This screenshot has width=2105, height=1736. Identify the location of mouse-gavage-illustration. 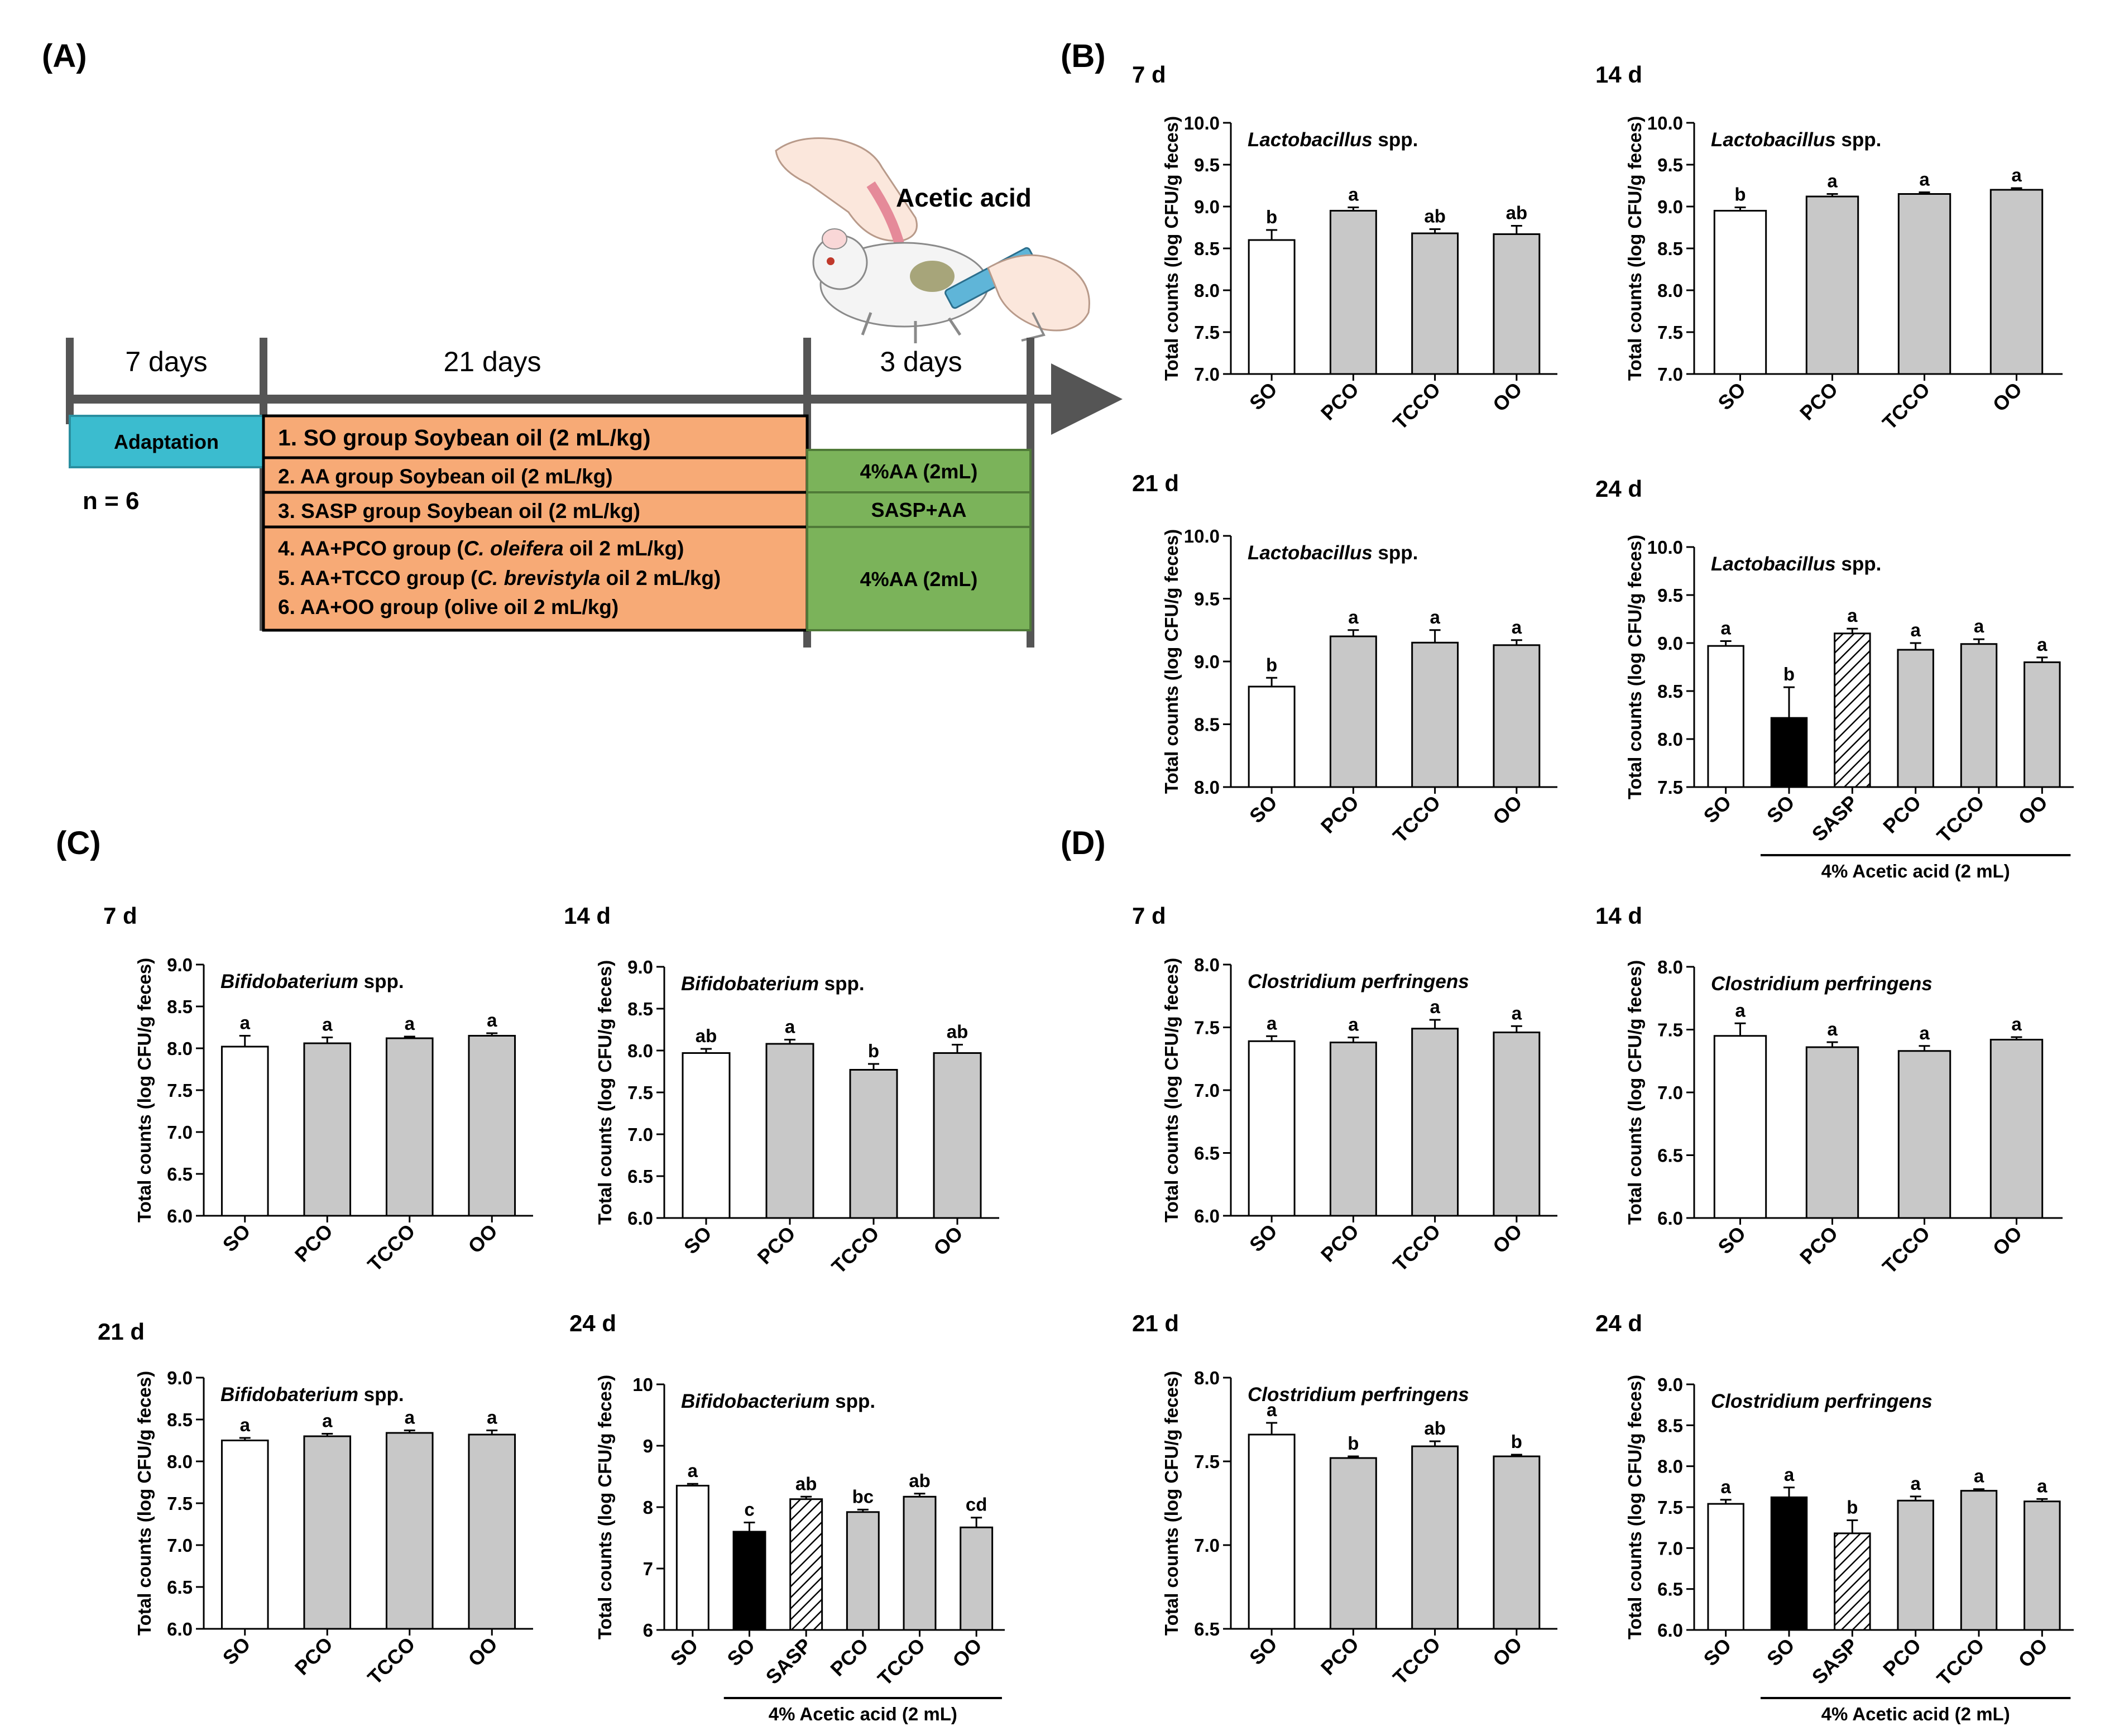
(932, 240).